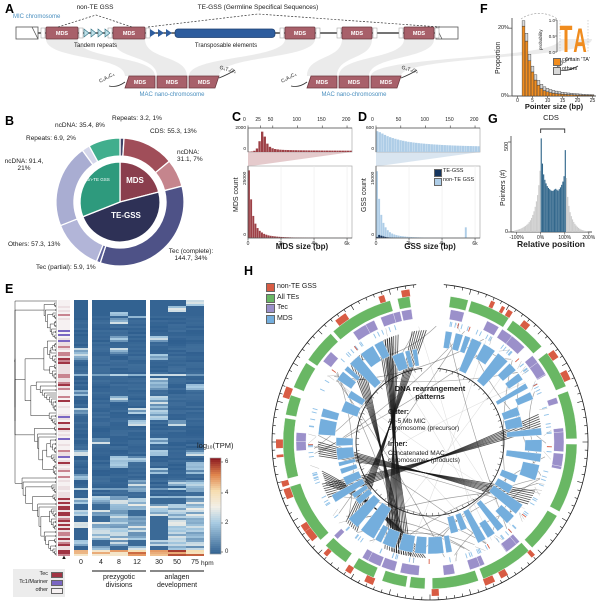 This screenshot has height=604, width=600. I want to click on tandem-repeat-icon, so click(86, 33).